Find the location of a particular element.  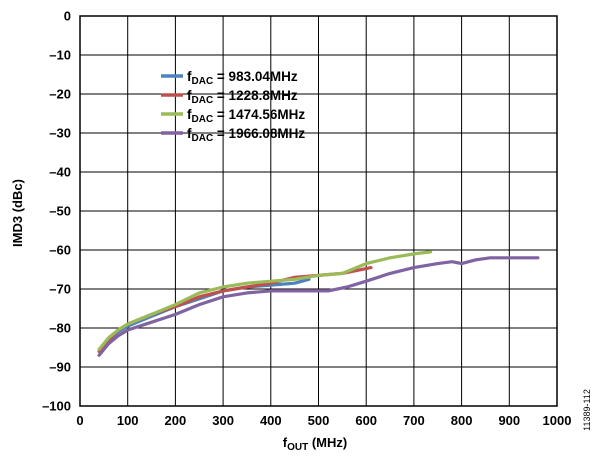

x-axis-title: fOUT (MHz) is located at coordinates (315, 444).